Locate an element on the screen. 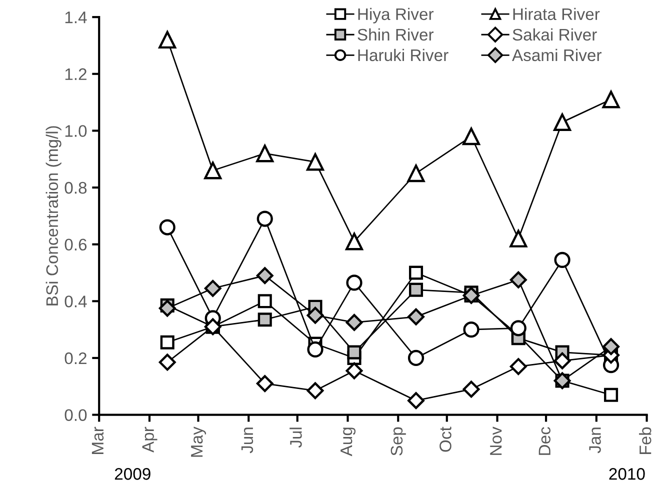 The height and width of the screenshot is (488, 652). legend-label: Hiya River is located at coordinates (396, 16).